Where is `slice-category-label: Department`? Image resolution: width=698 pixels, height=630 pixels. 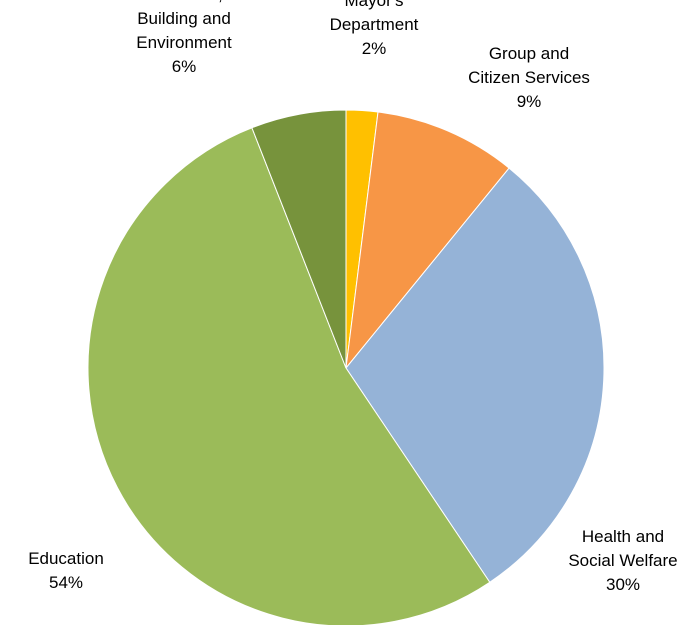
slice-category-label: Department is located at coordinates (374, 24).